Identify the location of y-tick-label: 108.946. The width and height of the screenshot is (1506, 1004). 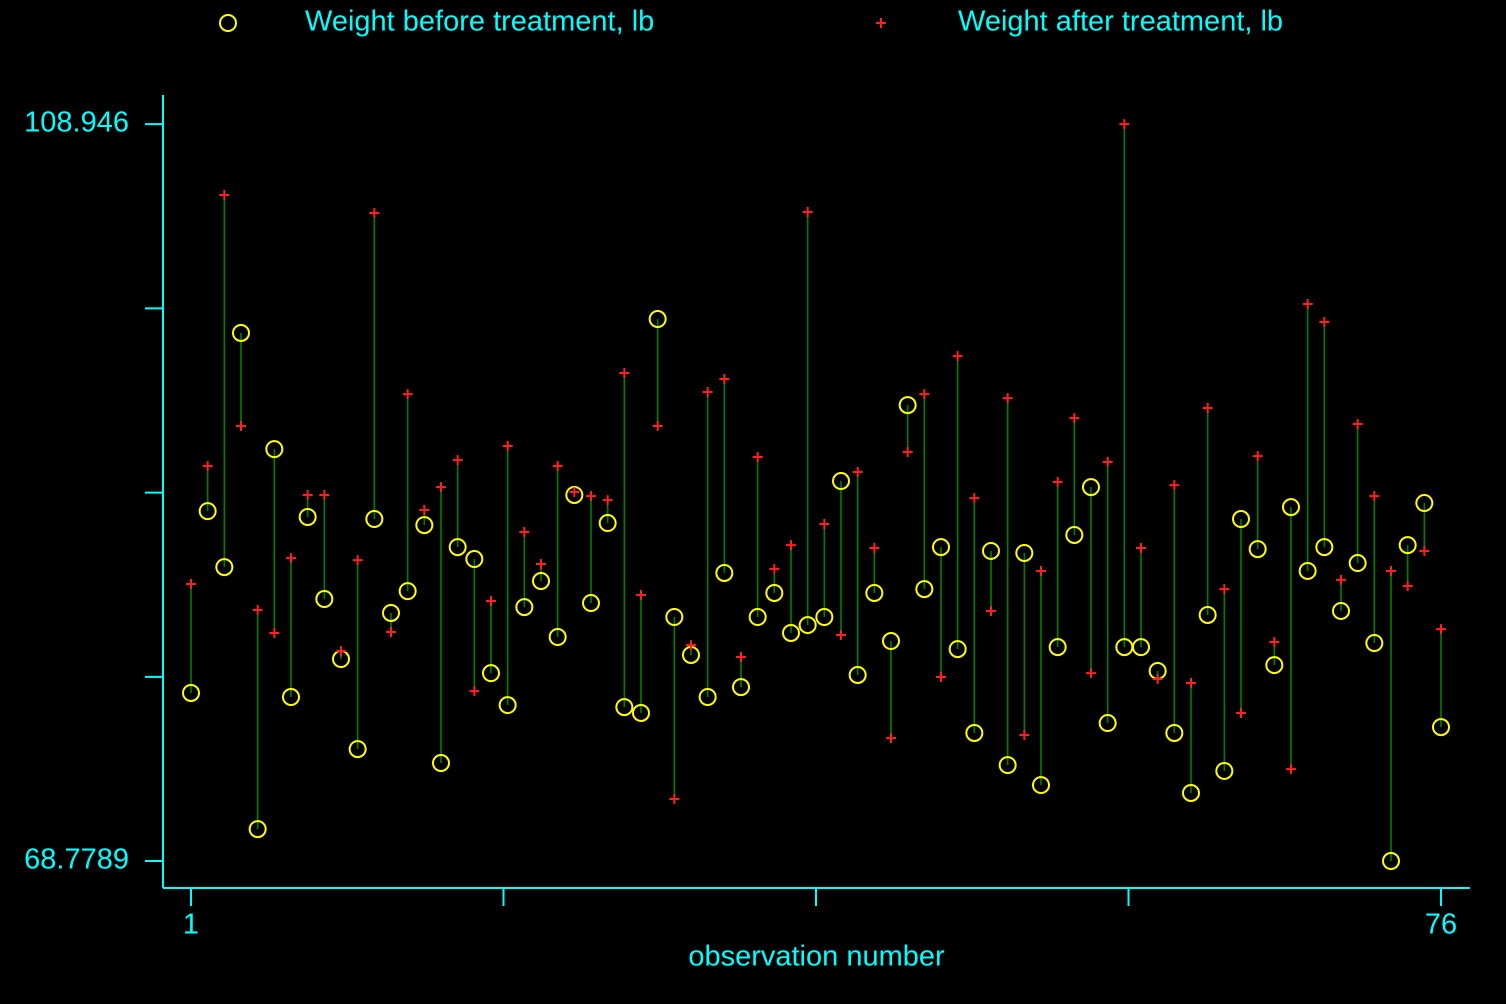
(76, 123).